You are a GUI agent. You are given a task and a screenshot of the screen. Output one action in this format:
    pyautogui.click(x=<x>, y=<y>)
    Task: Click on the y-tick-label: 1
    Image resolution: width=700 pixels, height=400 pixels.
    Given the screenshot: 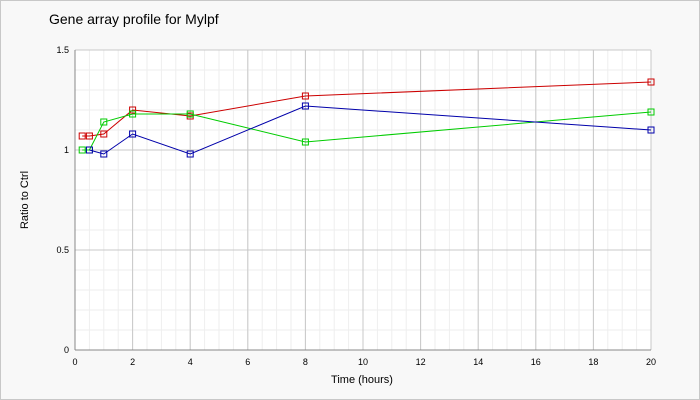 What is the action you would take?
    pyautogui.click(x=66, y=150)
    